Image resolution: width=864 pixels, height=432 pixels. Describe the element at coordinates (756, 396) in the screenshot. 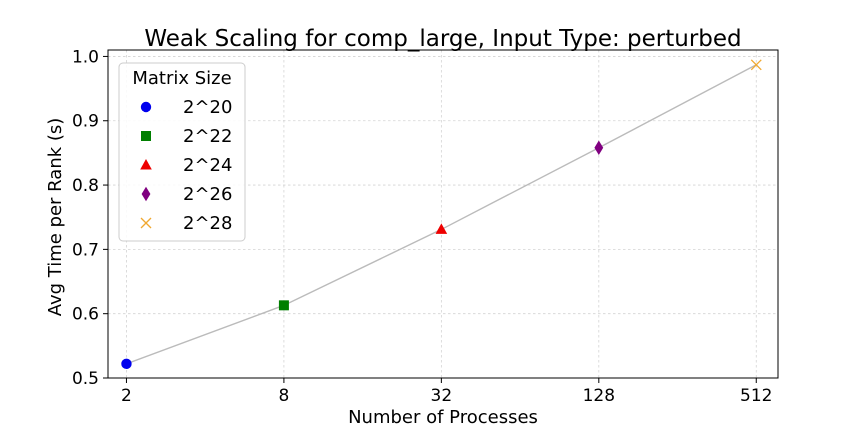

I see `x-tick-label: 512` at that location.